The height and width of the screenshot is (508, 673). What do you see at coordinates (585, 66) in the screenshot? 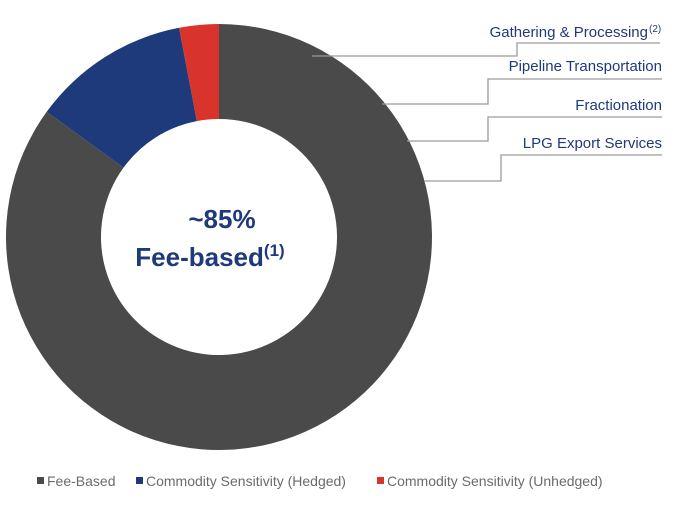
I see `callout-label-pipeline-transportation: Pipeline Transportation` at bounding box center [585, 66].